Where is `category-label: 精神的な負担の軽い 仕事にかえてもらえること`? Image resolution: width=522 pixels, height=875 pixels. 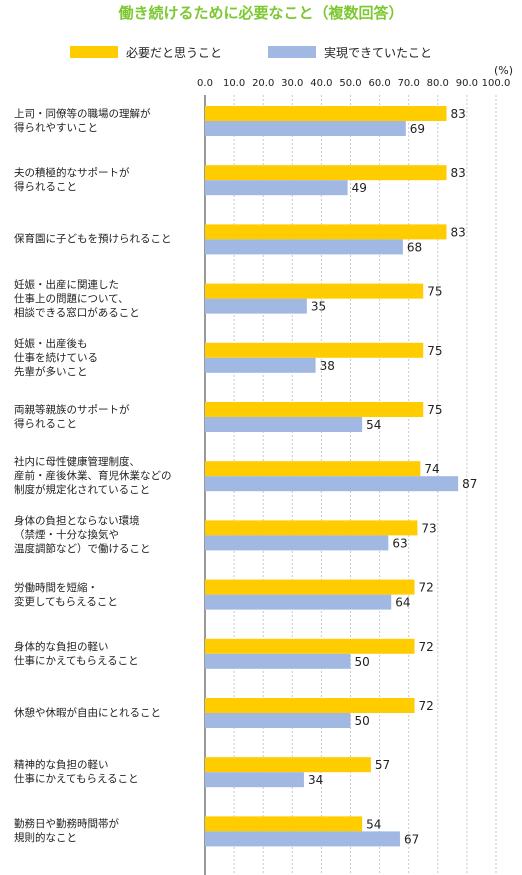 category-label: 精神的な負担の軽い 仕事にかえてもらえること is located at coordinates (76, 772).